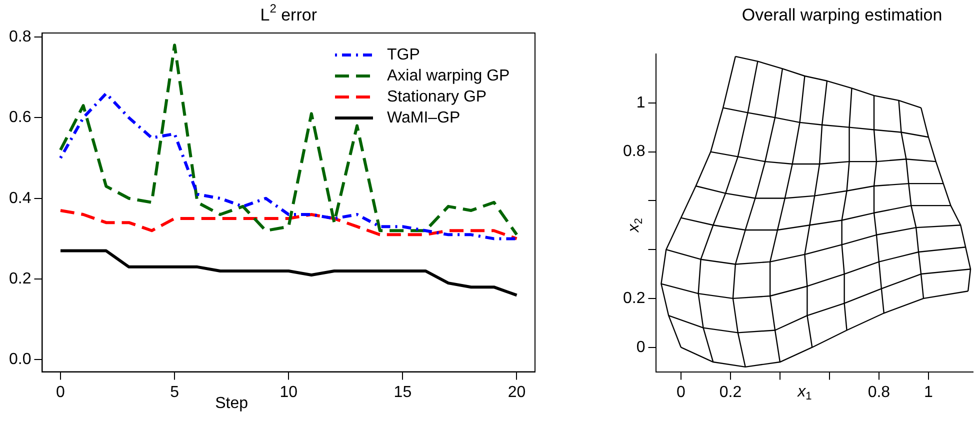 This screenshot has height=427, width=977. I want to click on y-tick-label: 0.4, so click(20, 198).